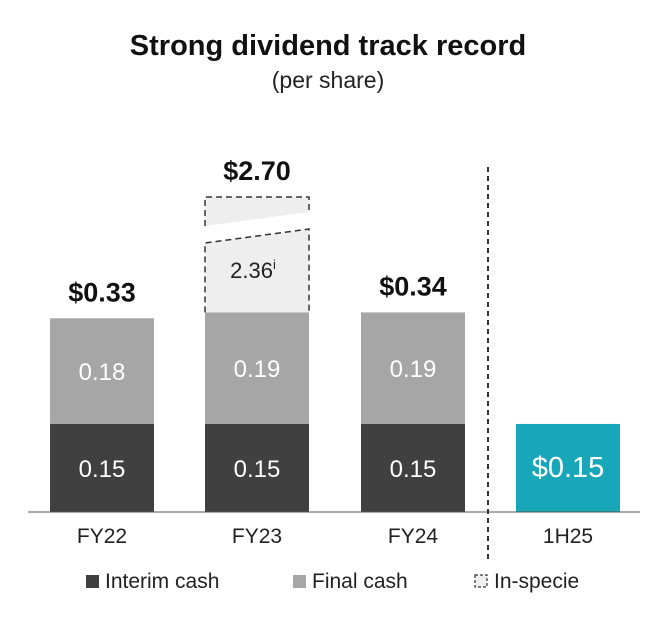  I want to click on bar-inspecie-top, so click(257, 211).